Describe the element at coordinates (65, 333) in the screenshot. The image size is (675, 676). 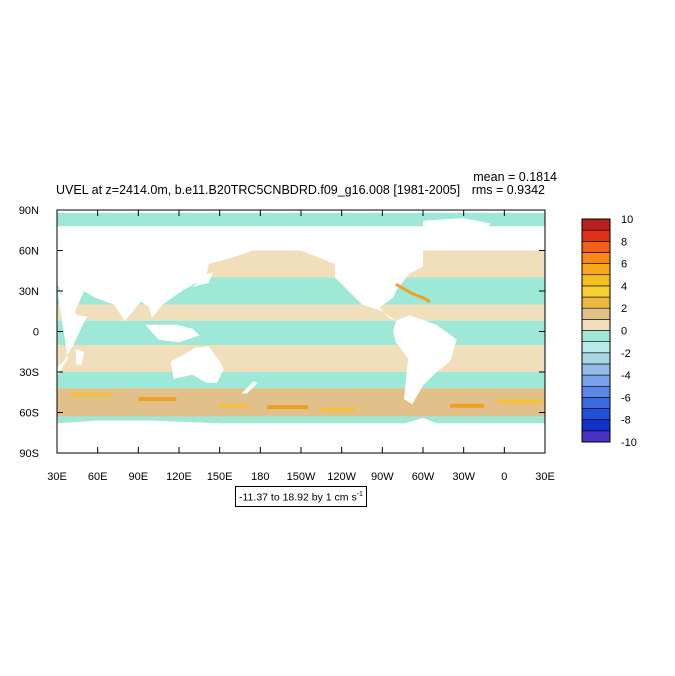
I see `land-africa` at that location.